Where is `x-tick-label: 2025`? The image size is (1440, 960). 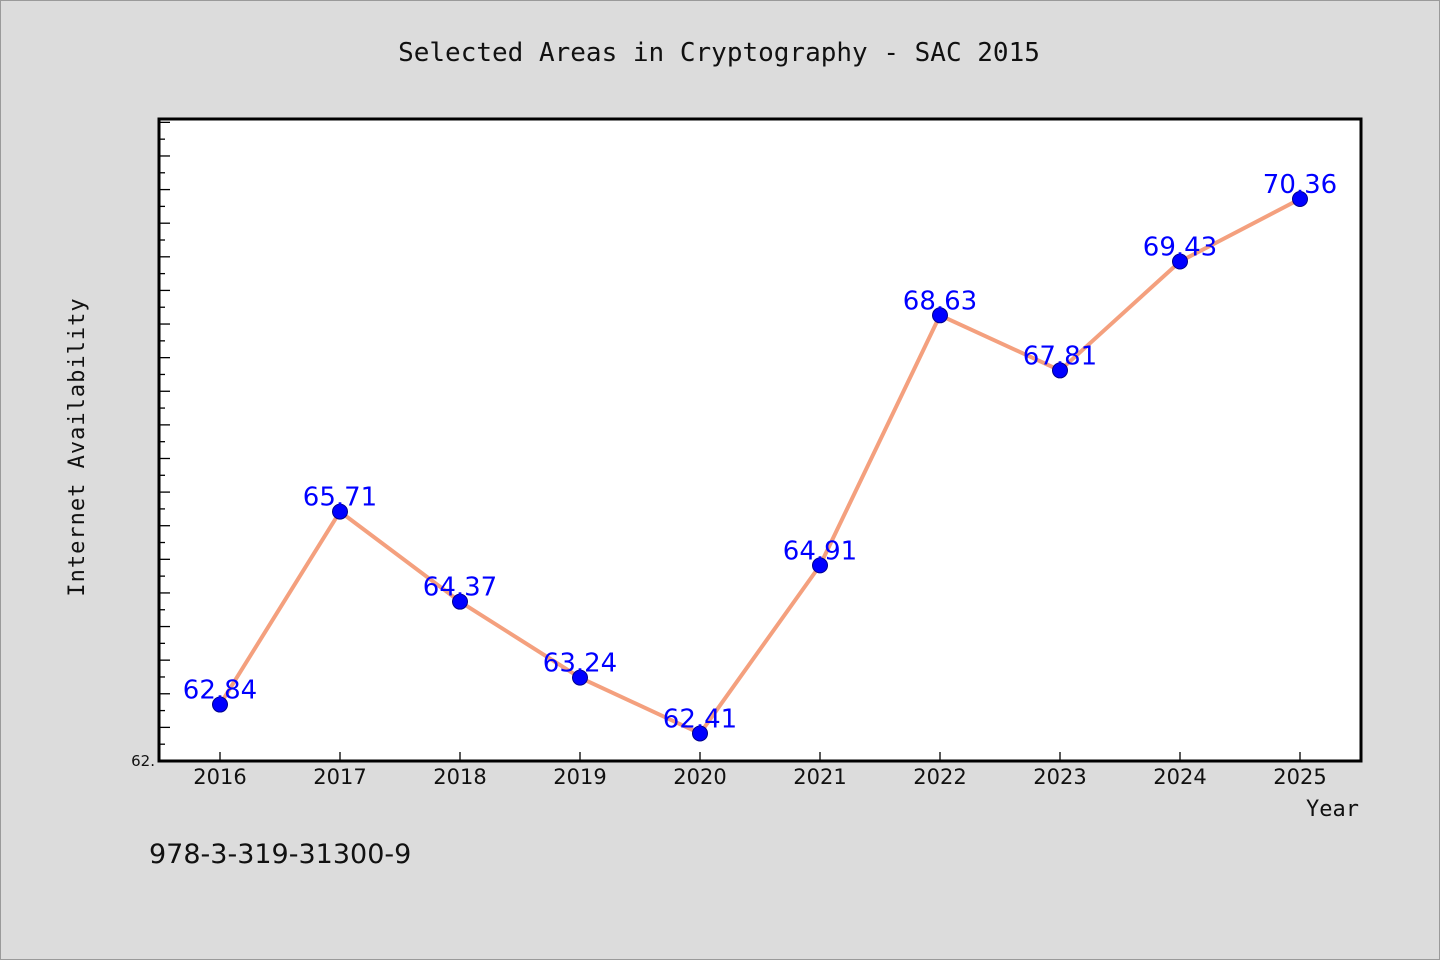
x-tick-label: 2025 is located at coordinates (1299, 777).